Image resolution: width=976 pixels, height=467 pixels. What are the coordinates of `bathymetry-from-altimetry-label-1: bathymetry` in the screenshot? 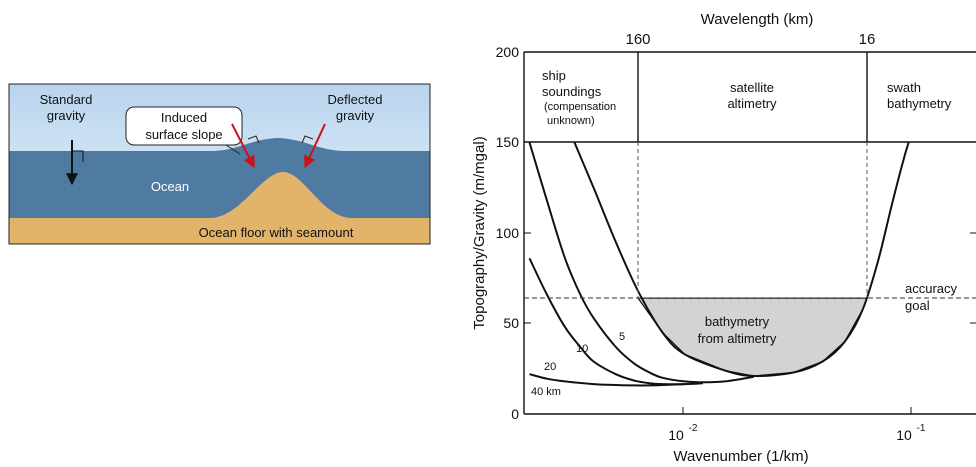 It's located at (737, 321).